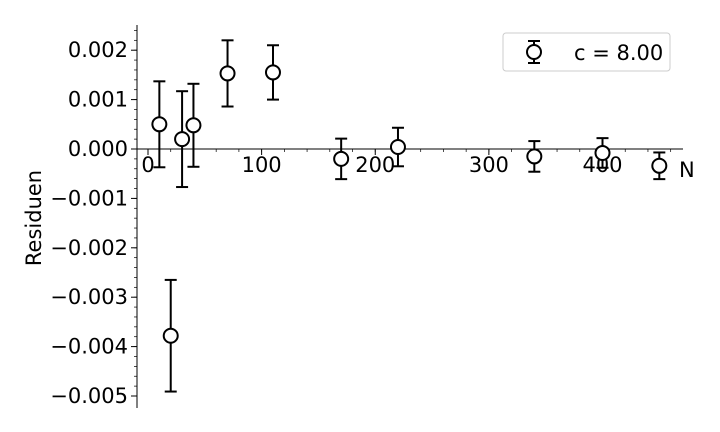 The image size is (720, 432). I want to click on legend-marker, so click(534, 52).